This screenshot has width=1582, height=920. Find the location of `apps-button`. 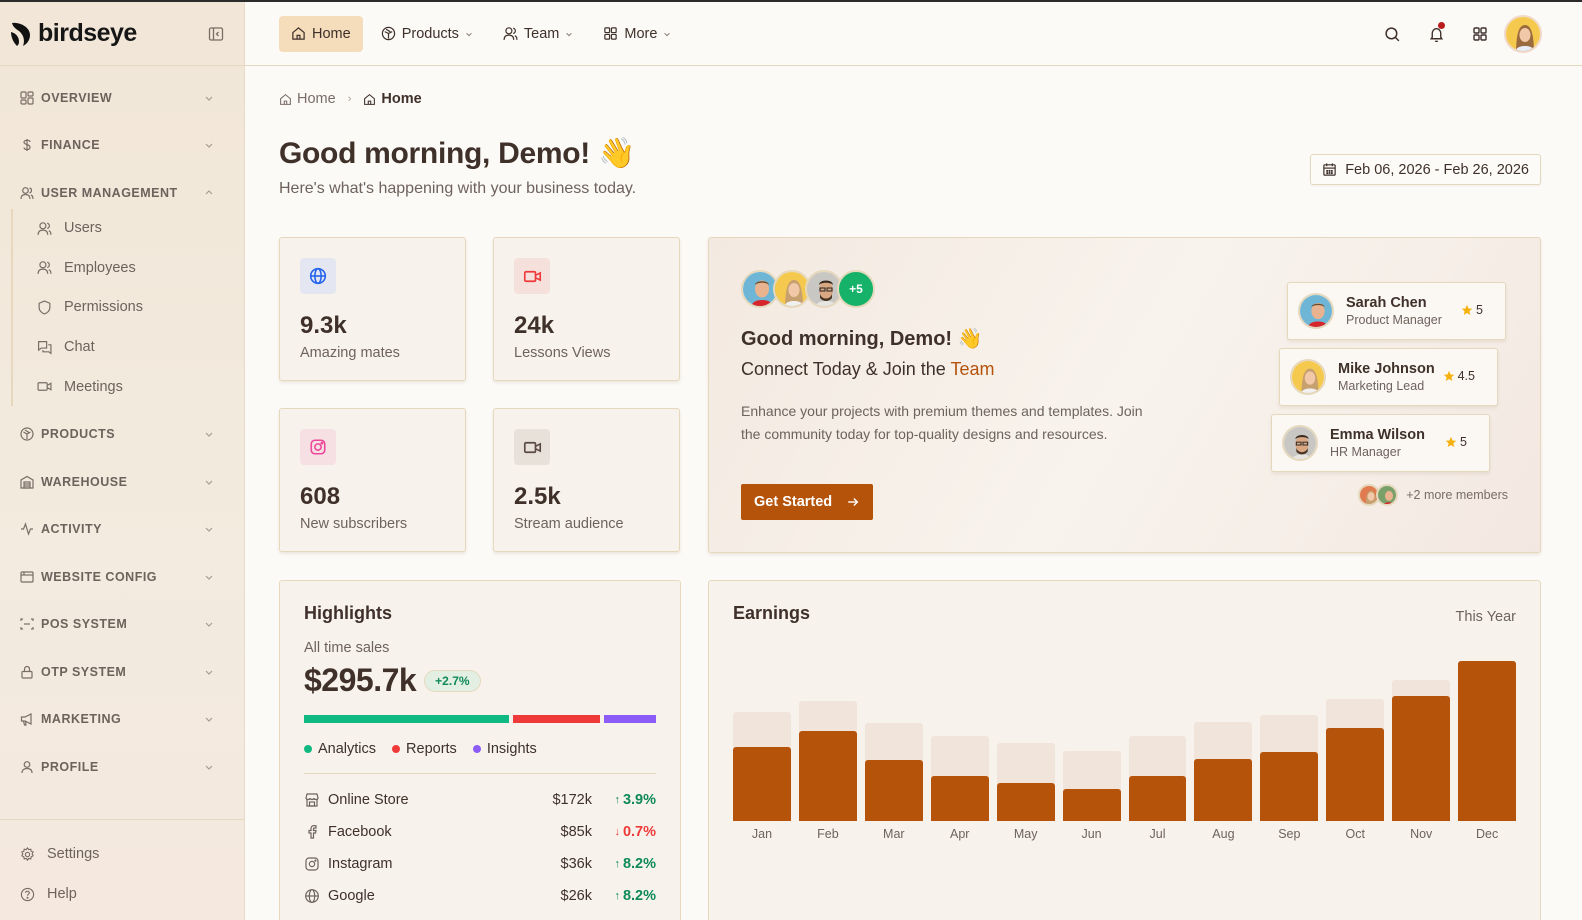

apps-button is located at coordinates (1480, 34).